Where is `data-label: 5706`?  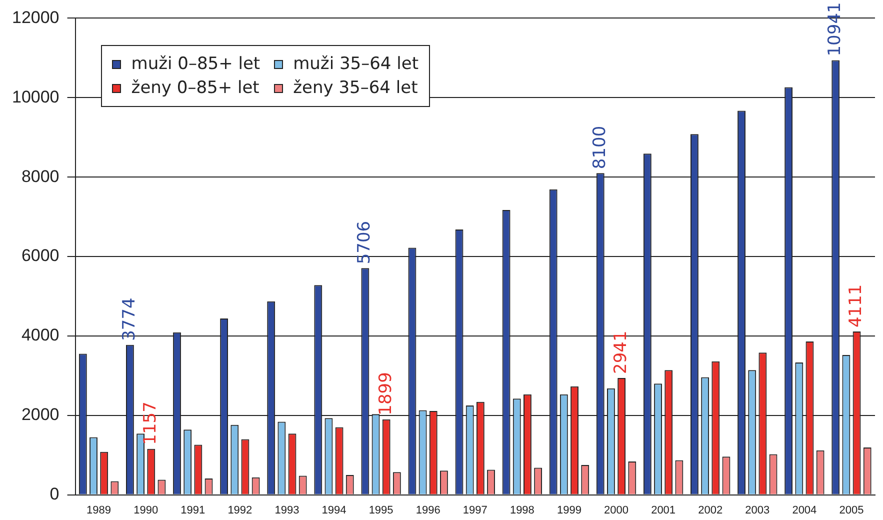
data-label: 5706 is located at coordinates (364, 242).